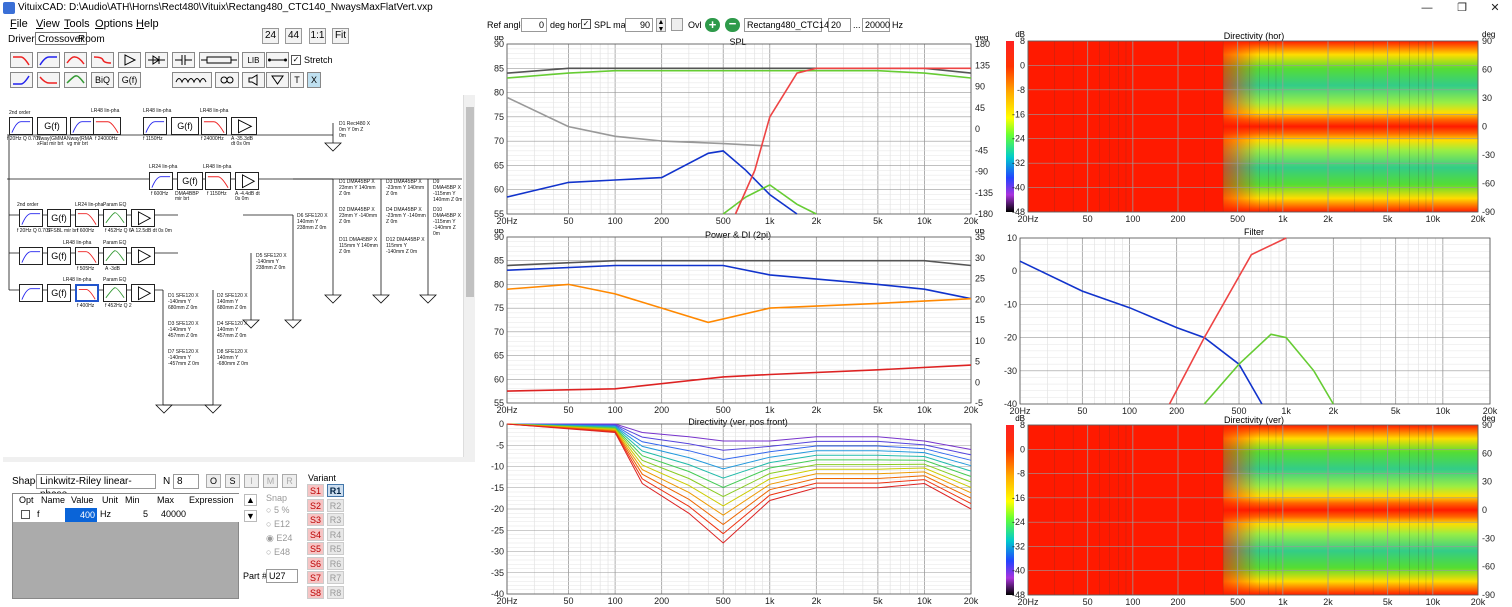 This screenshot has height=607, width=1512. Describe the element at coordinates (534, 25) in the screenshot. I see `ref-angle-input: 0` at that location.